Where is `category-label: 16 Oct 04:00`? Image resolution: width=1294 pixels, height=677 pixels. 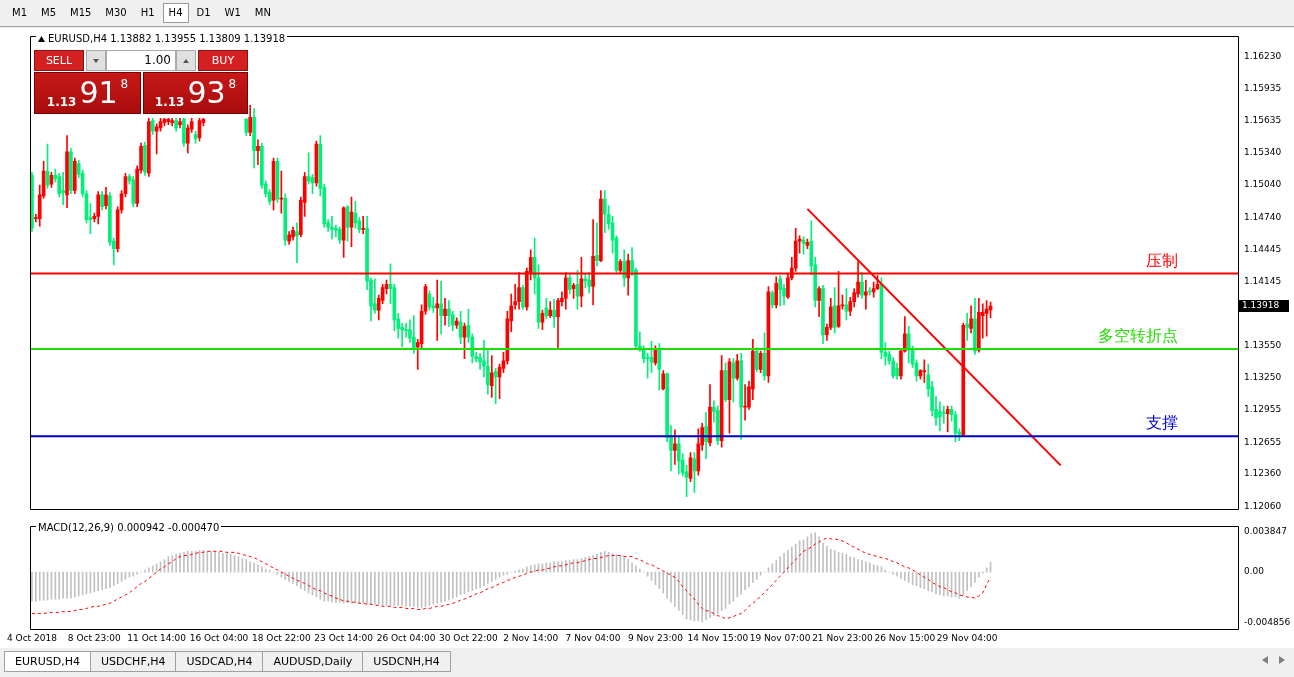
category-label: 16 Oct 04:00 is located at coordinates (219, 637).